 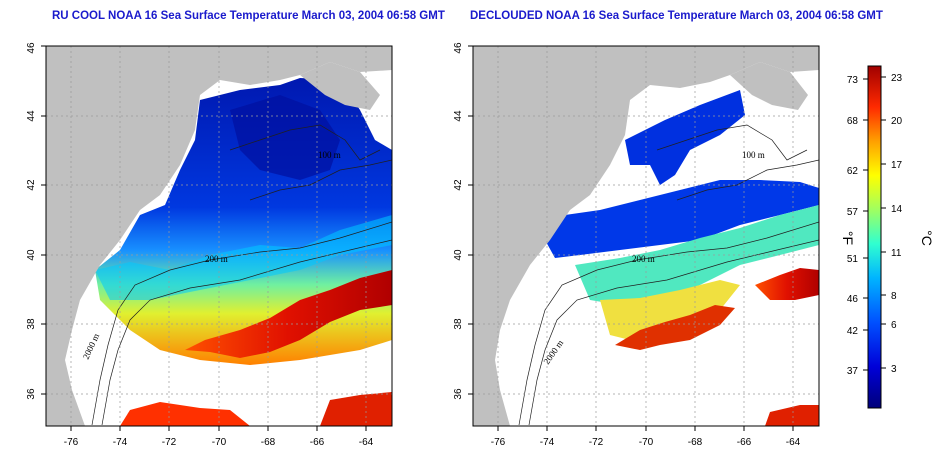 I want to click on celsius-tick: 3, so click(x=894, y=369).